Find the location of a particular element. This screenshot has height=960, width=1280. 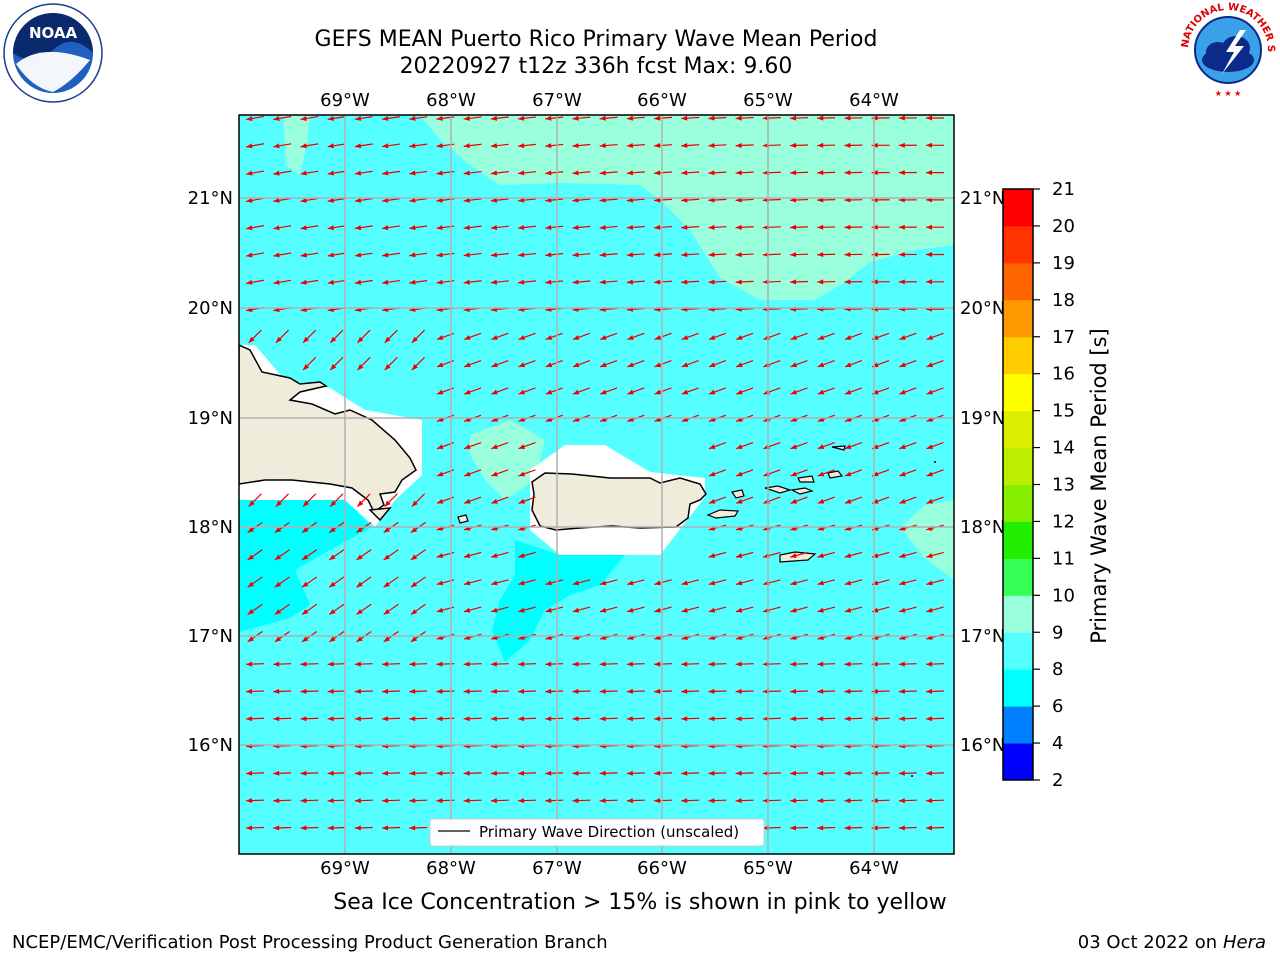

noaa-logo-text: NOAA is located at coordinates (53, 33).